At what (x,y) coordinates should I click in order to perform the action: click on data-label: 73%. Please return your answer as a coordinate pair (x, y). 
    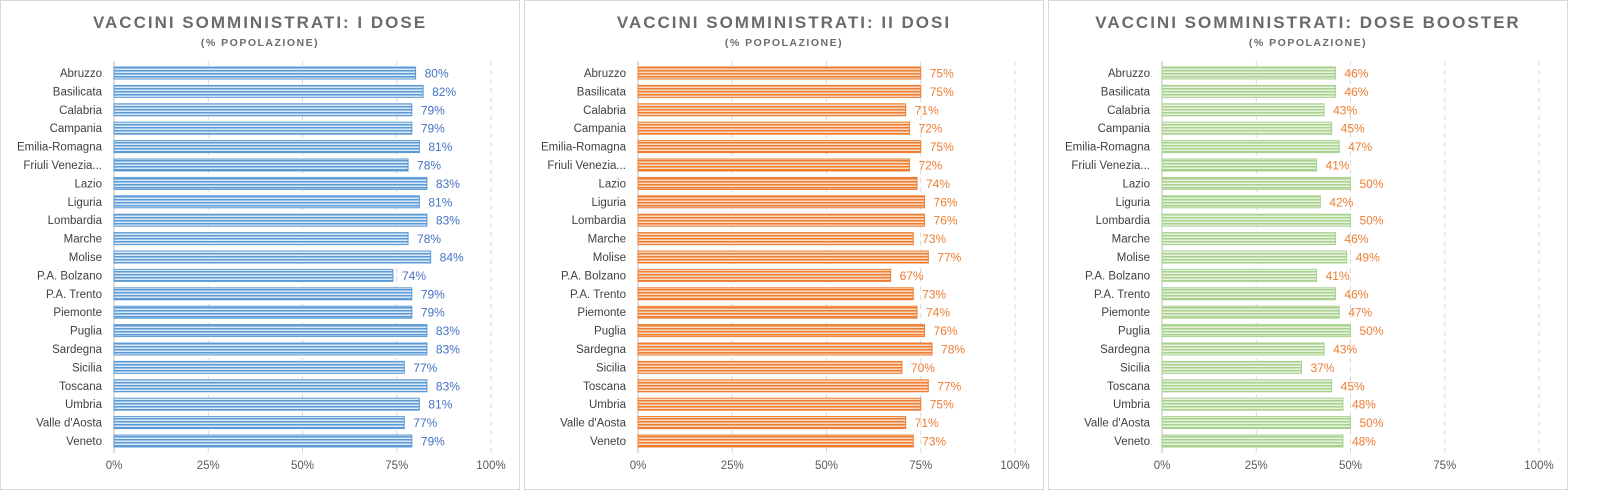
    Looking at the image, I should click on (934, 442).